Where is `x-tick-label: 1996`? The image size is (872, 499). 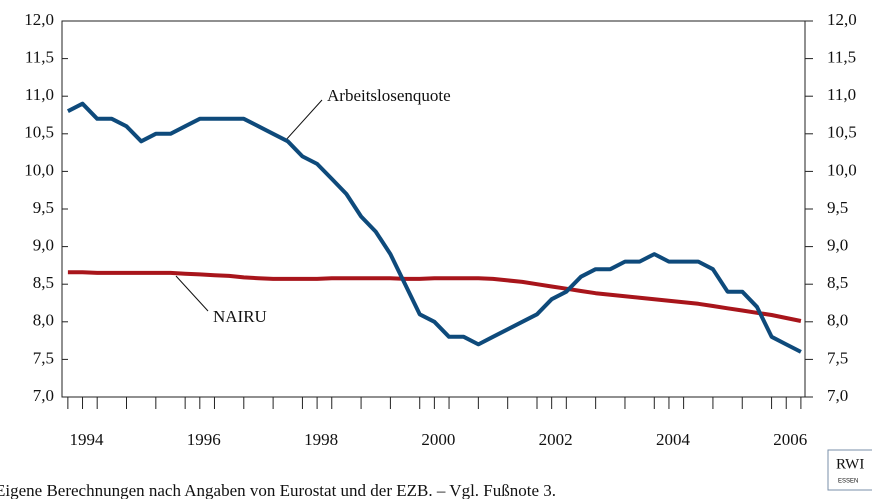
x-tick-label: 1996 is located at coordinates (204, 439).